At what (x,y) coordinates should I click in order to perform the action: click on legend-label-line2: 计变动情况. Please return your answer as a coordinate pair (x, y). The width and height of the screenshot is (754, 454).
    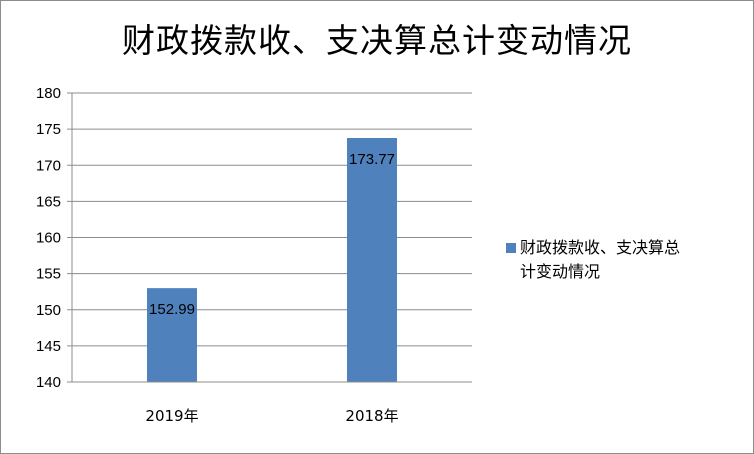
    Looking at the image, I should click on (560, 271).